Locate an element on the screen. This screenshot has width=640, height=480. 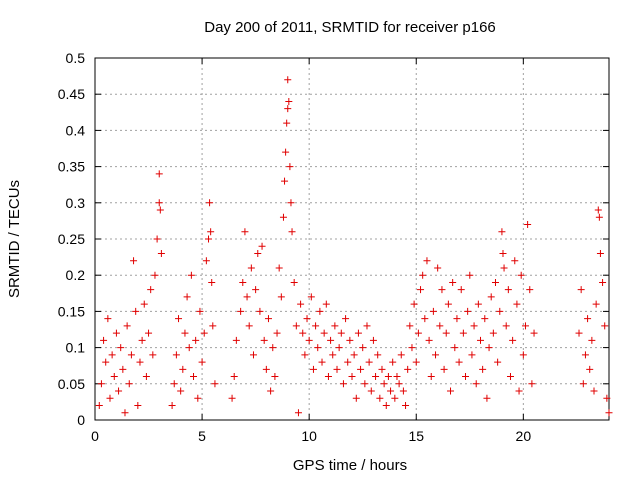
x-tick-labels: 0 5 10 15 20 is located at coordinates (311, 436).